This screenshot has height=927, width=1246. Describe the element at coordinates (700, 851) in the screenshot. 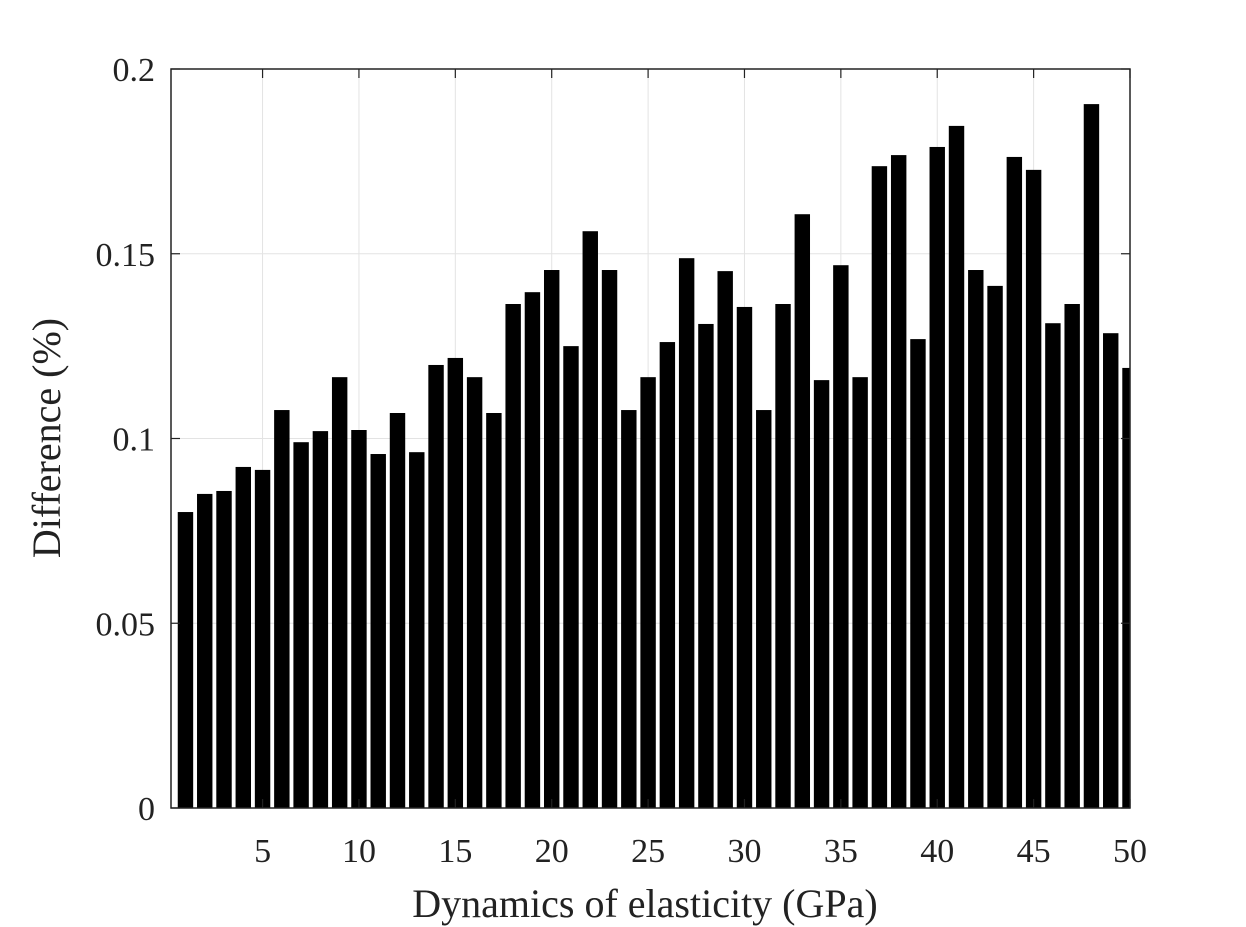

I see `x-tick-labels: 5 10 15 20 25 30 35 40 45 50` at that location.